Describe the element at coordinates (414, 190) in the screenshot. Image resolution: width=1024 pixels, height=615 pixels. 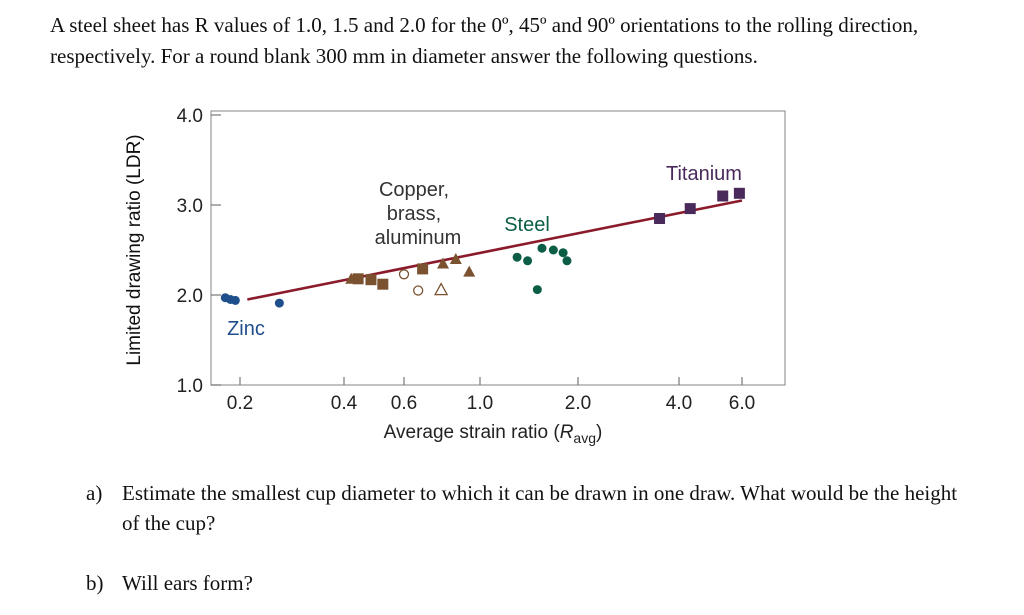
I see `annotation-label: Copper,` at that location.